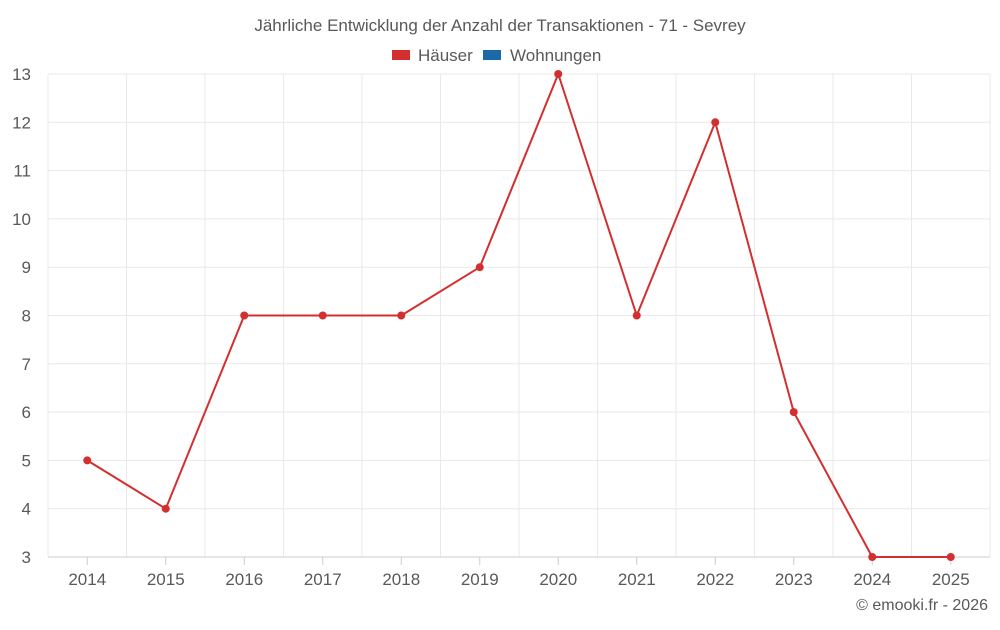  What do you see at coordinates (401, 579) in the screenshot?
I see `x-tick-label: 2018` at bounding box center [401, 579].